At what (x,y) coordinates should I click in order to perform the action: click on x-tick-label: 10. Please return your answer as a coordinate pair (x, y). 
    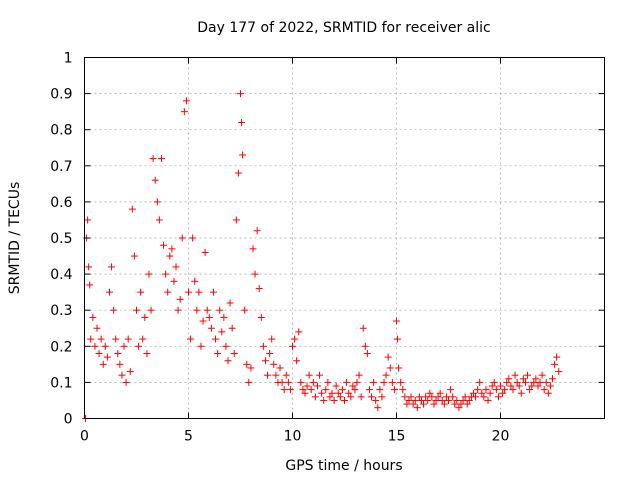
    Looking at the image, I should click on (293, 437).